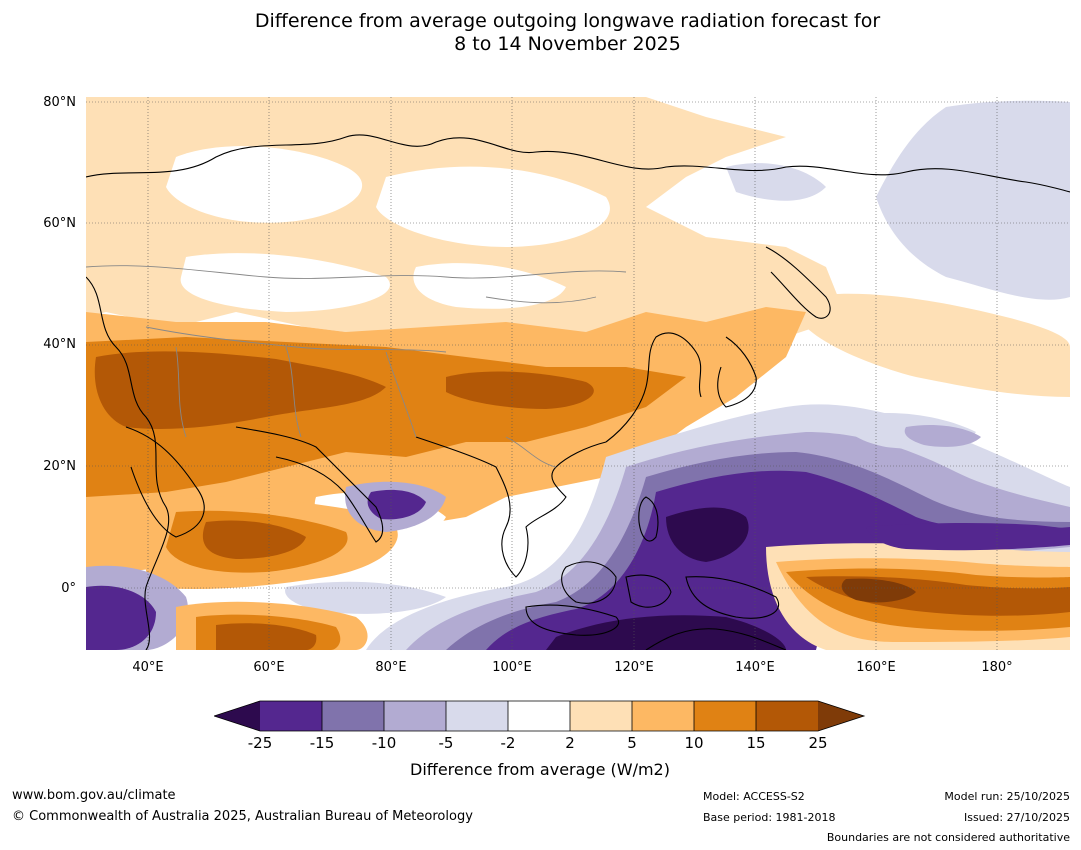 This screenshot has width=1081, height=850. I want to click on footer-model: Model: ACCESS-S2, so click(754, 796).